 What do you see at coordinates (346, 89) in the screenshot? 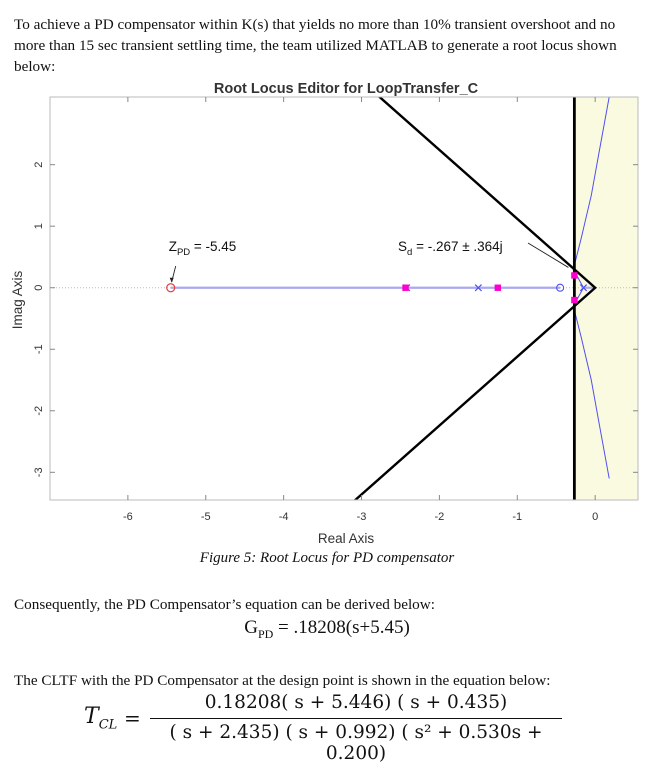
I see `chart-title: Root Locus Editor for LoopTransfer_C` at bounding box center [346, 89].